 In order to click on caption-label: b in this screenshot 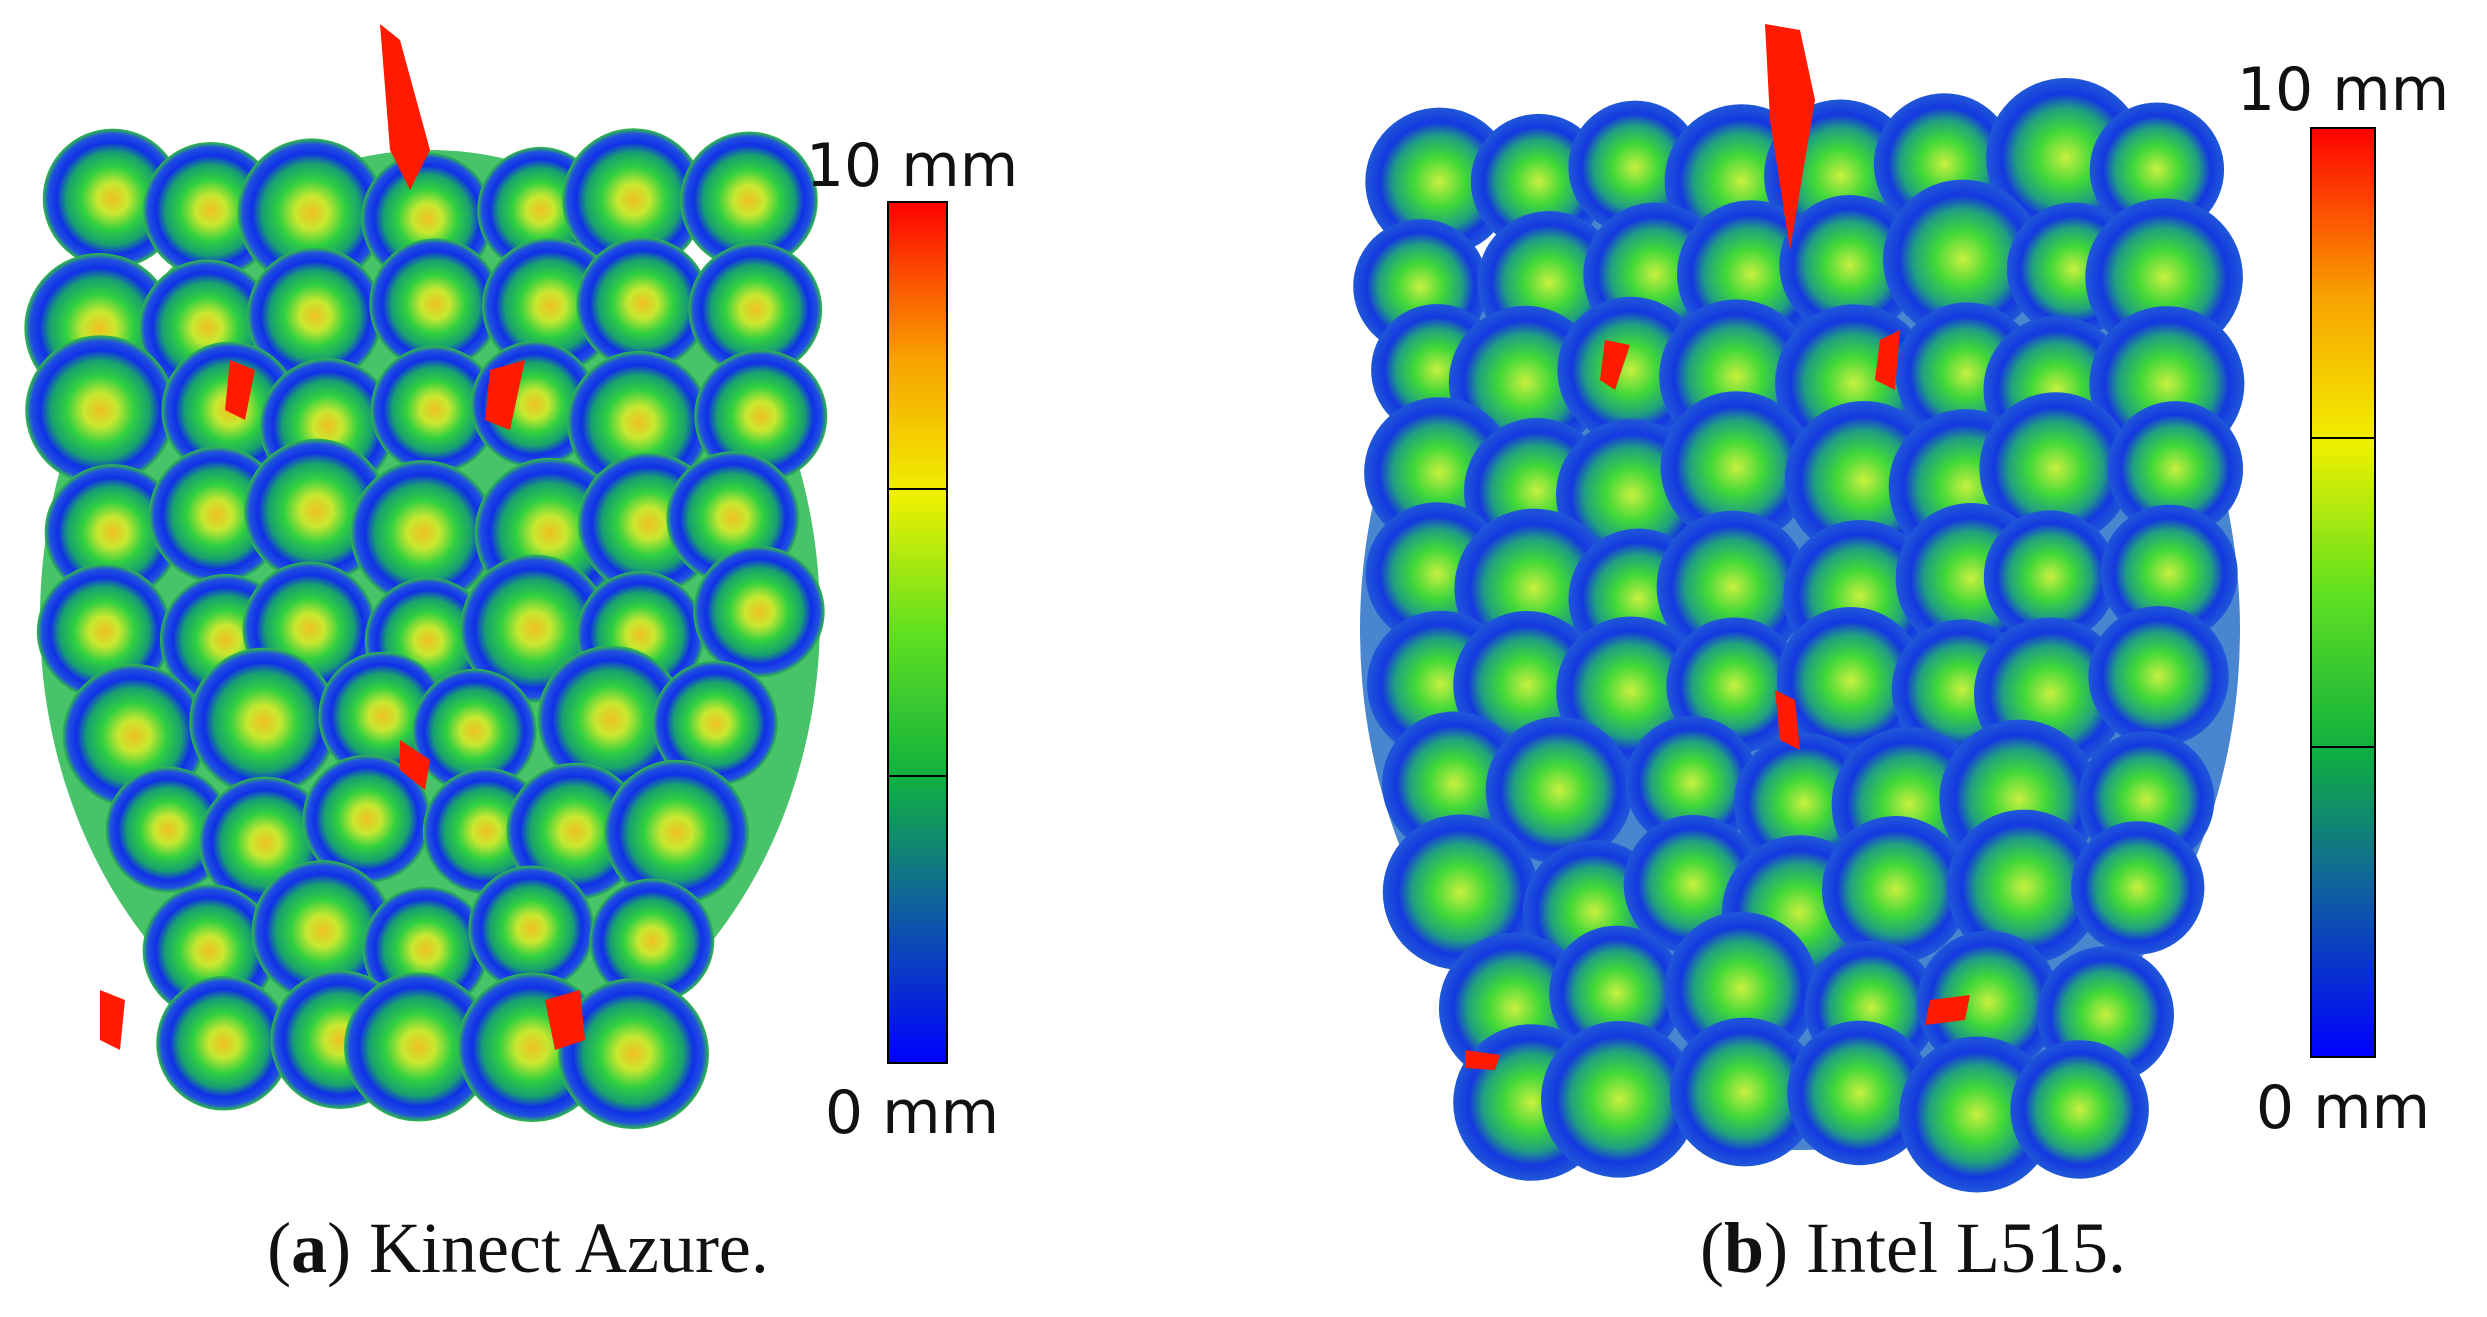, I will do `click(1744, 1248)`.